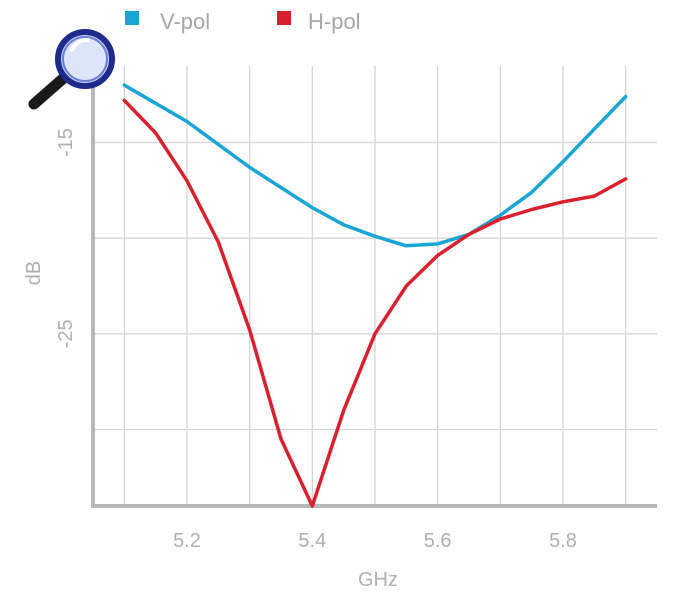 The width and height of the screenshot is (678, 596). Describe the element at coordinates (66, 142) in the screenshot. I see `y-tick-label: -15` at that location.